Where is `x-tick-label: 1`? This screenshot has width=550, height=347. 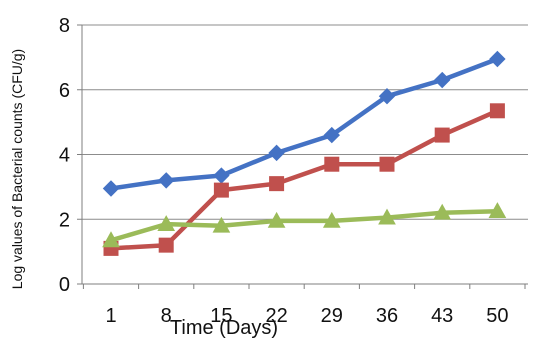 x-tick-label: 1 is located at coordinates (110, 316).